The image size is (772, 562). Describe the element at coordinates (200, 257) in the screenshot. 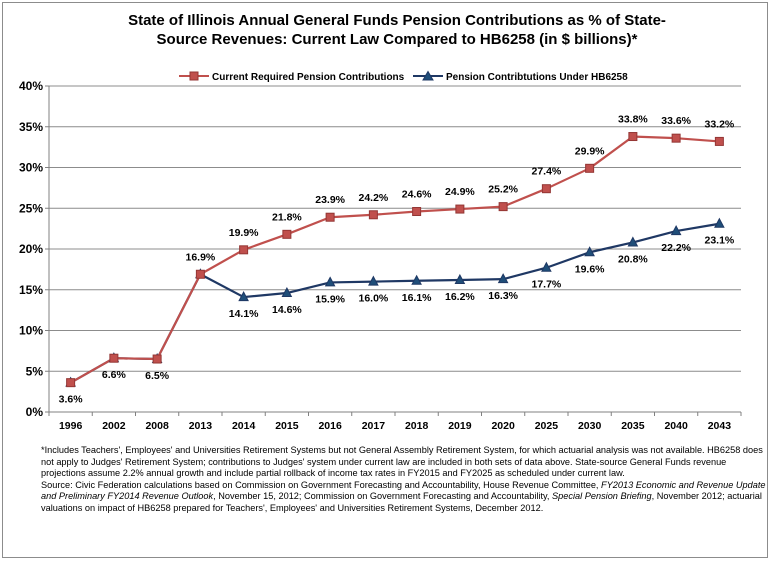

I see `data-label-current: 16.9%` at that location.